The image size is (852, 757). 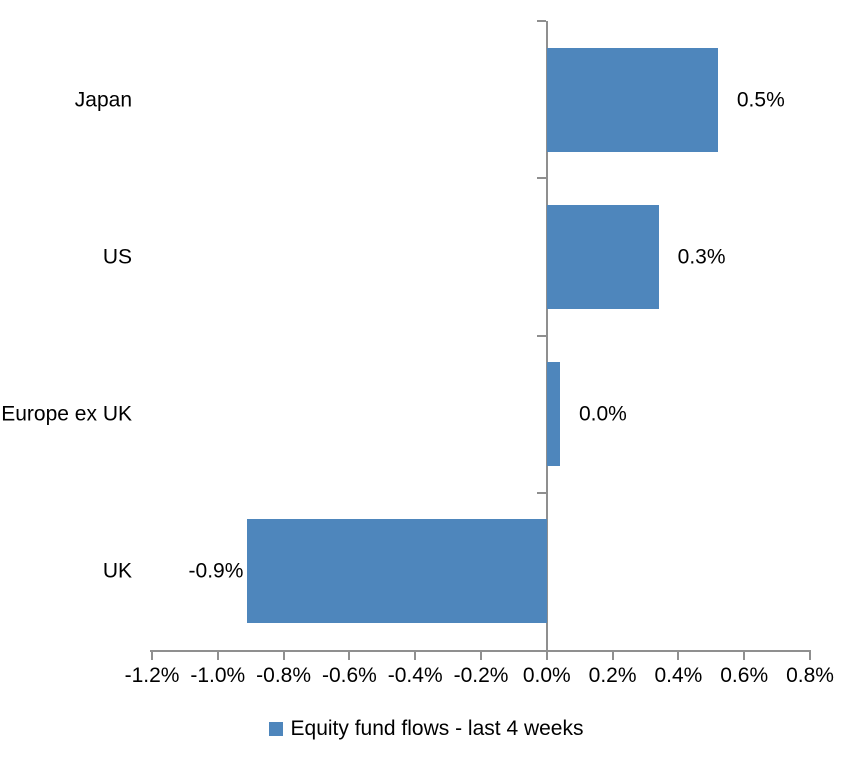 I want to click on category-label: Japan, so click(x=103, y=100).